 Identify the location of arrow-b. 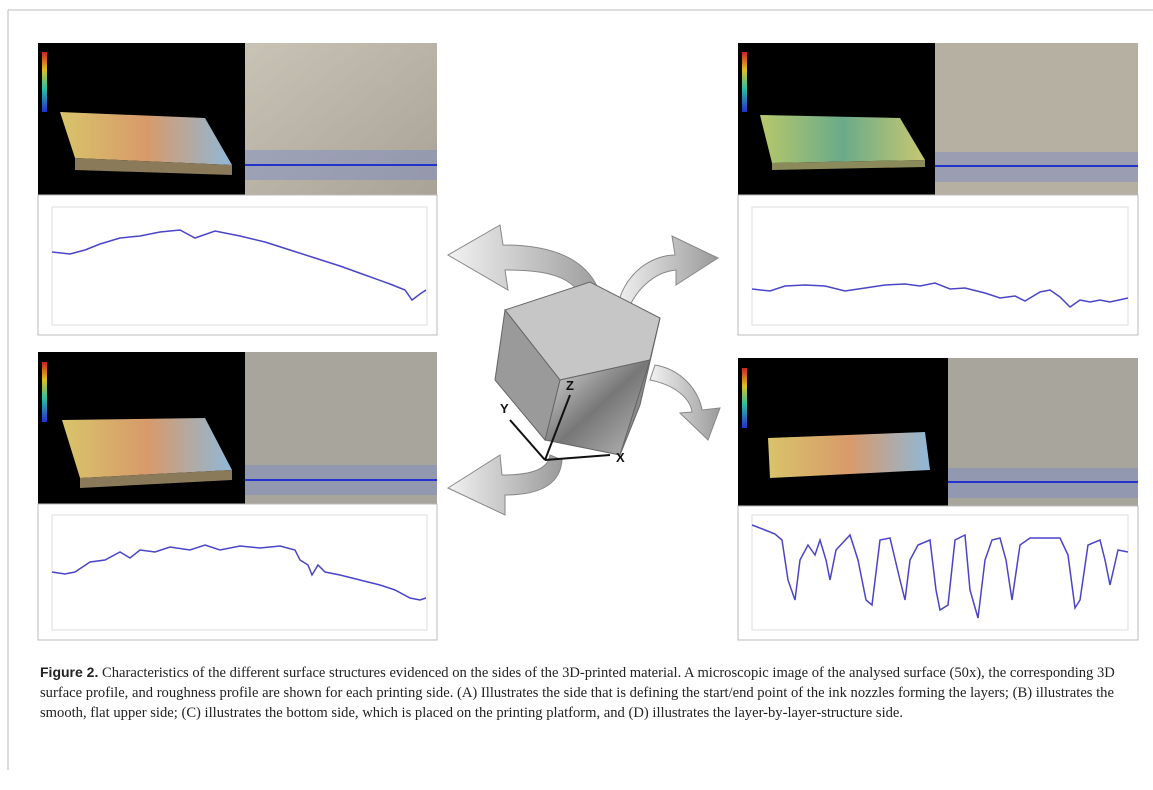
(667, 278).